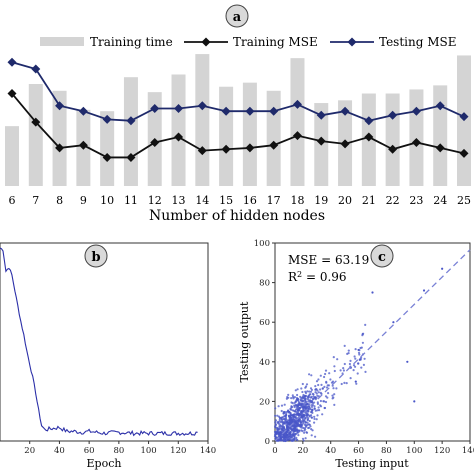 The width and height of the screenshot is (474, 474). Describe the element at coordinates (274, 451) in the screenshot. I see `c-x-tick-label: 0` at that location.